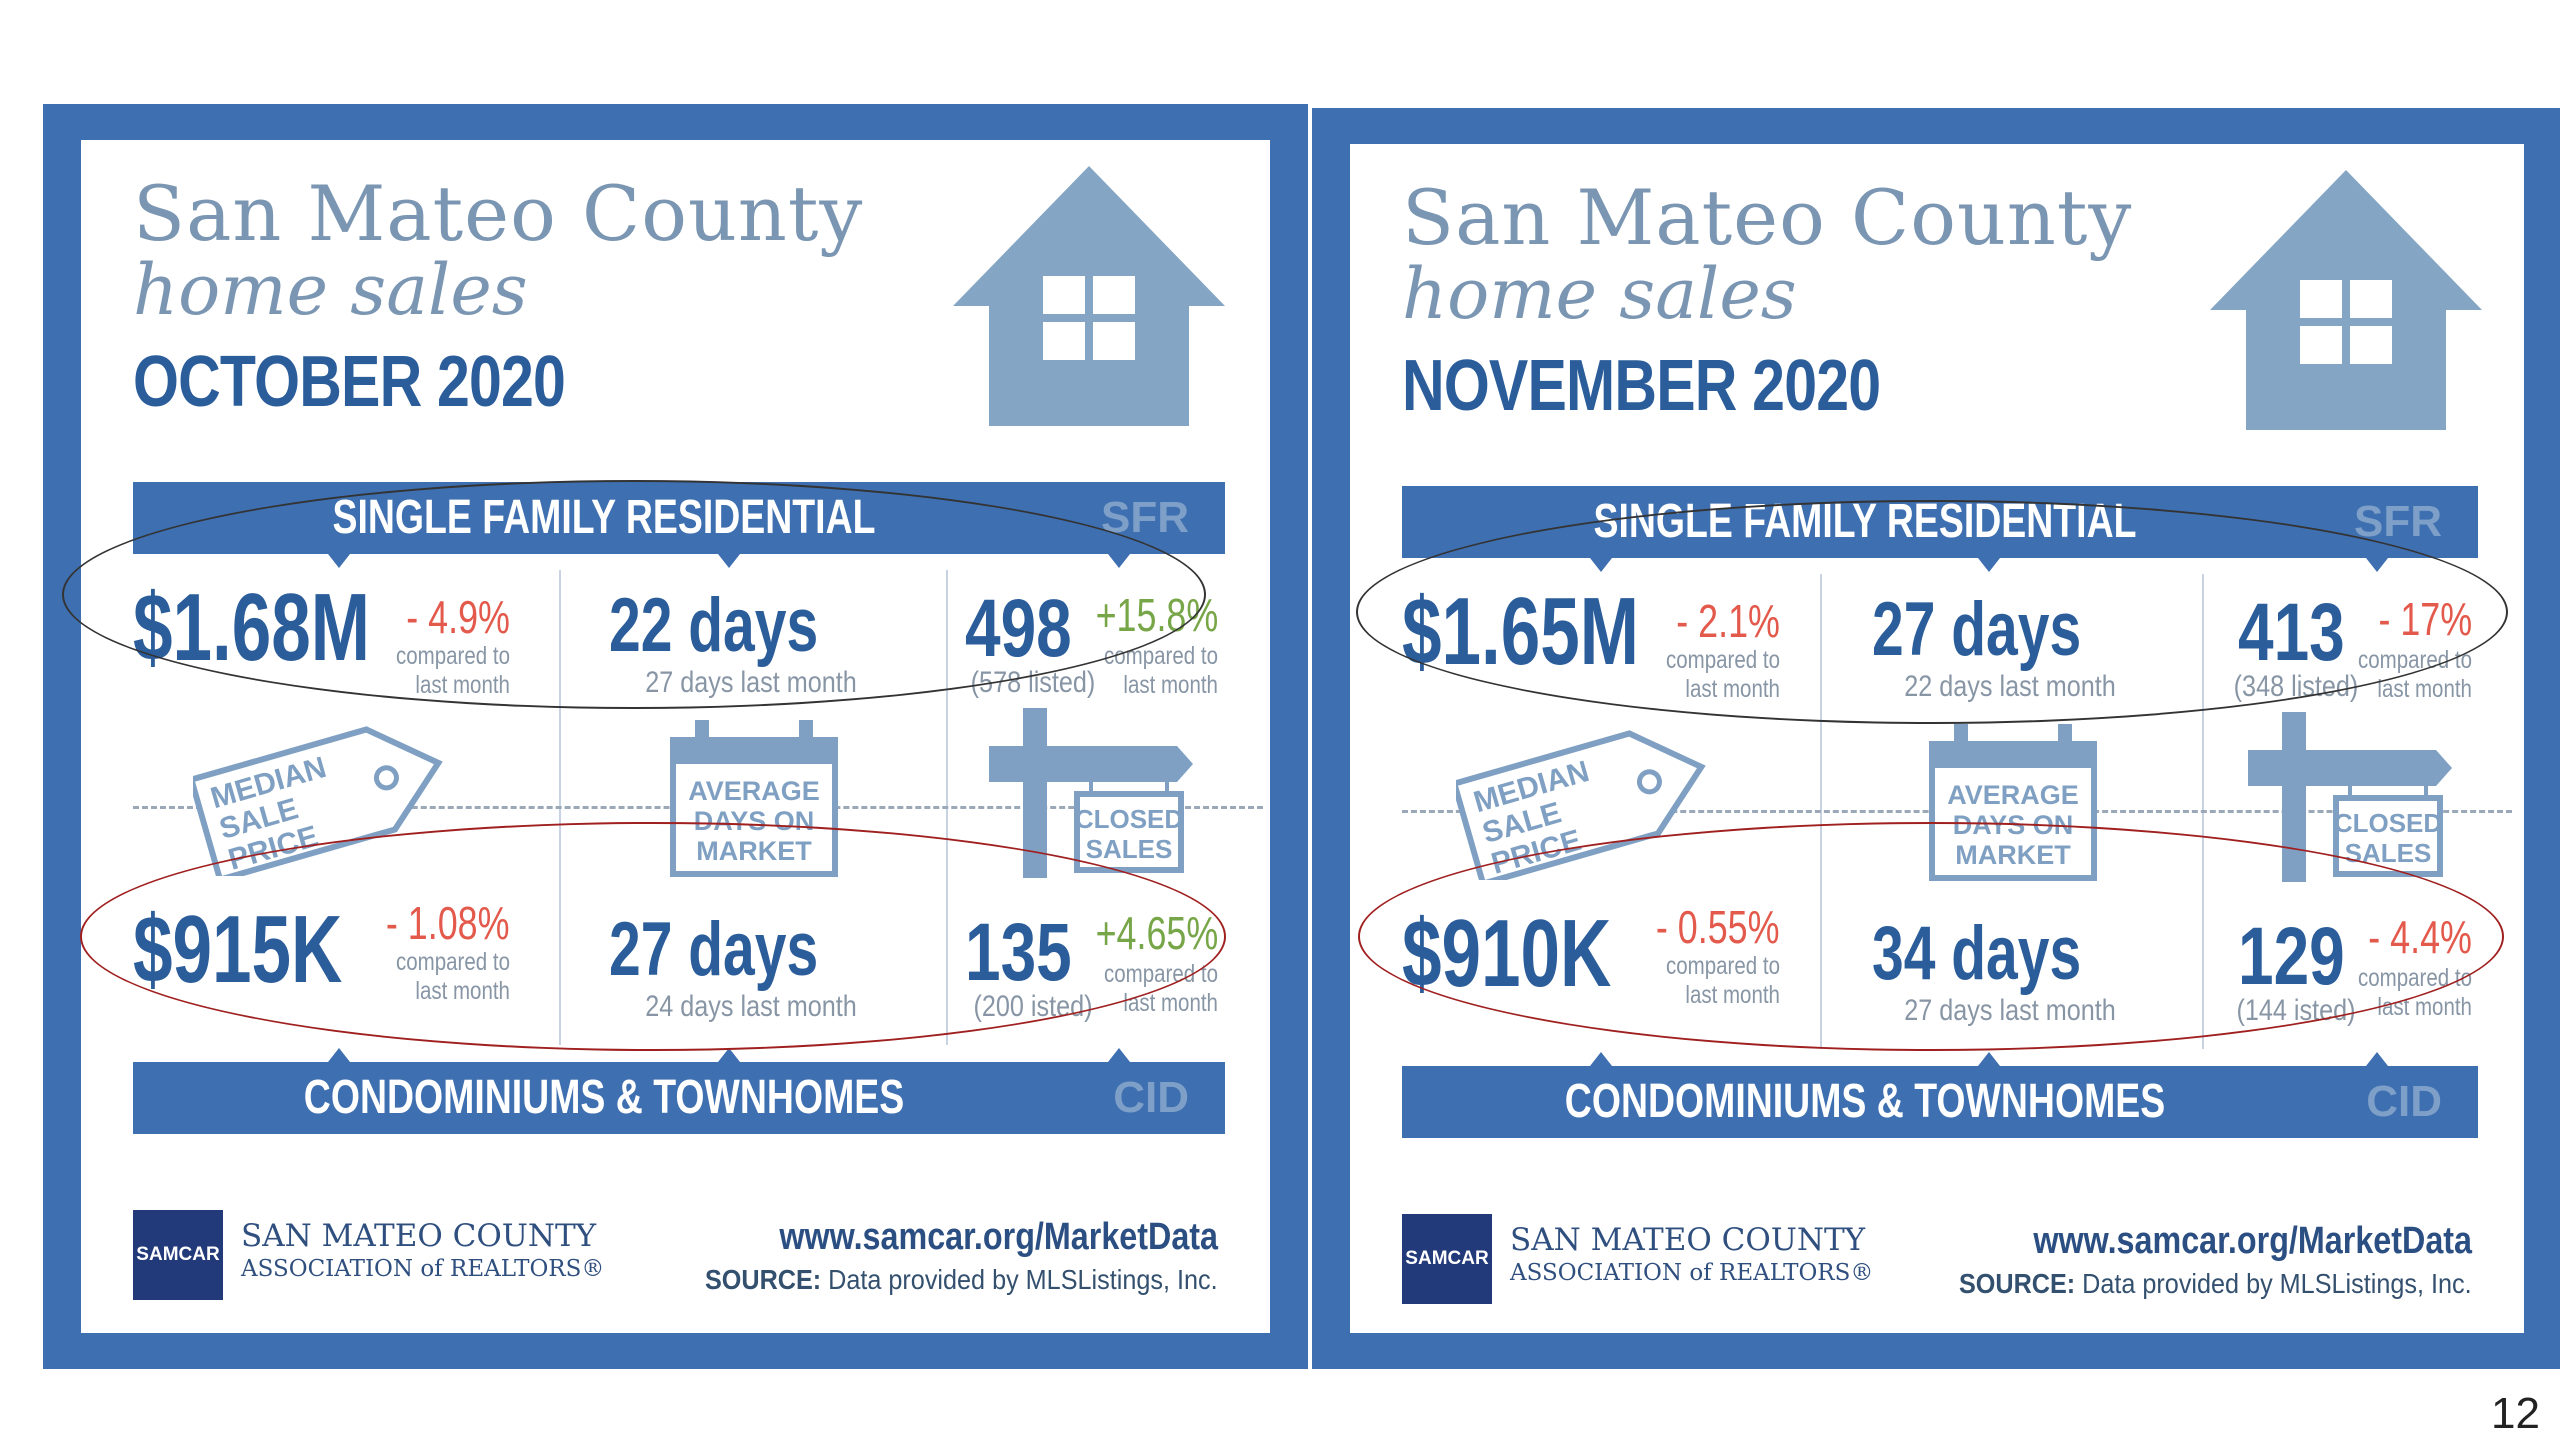 The height and width of the screenshot is (1440, 2560). I want to click on cid-days-on-market: 34 days, so click(1977, 953).